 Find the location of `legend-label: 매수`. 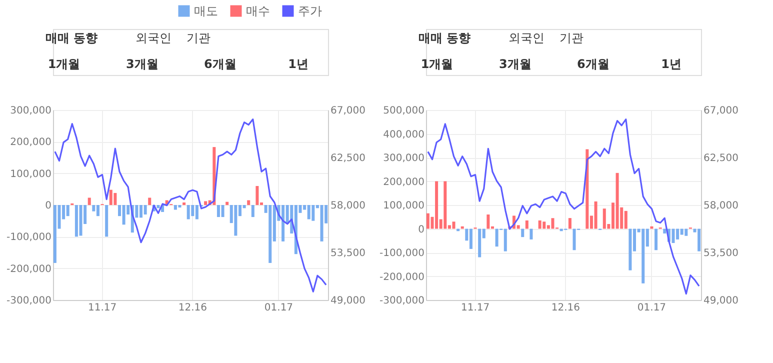

legend-label: 매수 is located at coordinates (258, 11).